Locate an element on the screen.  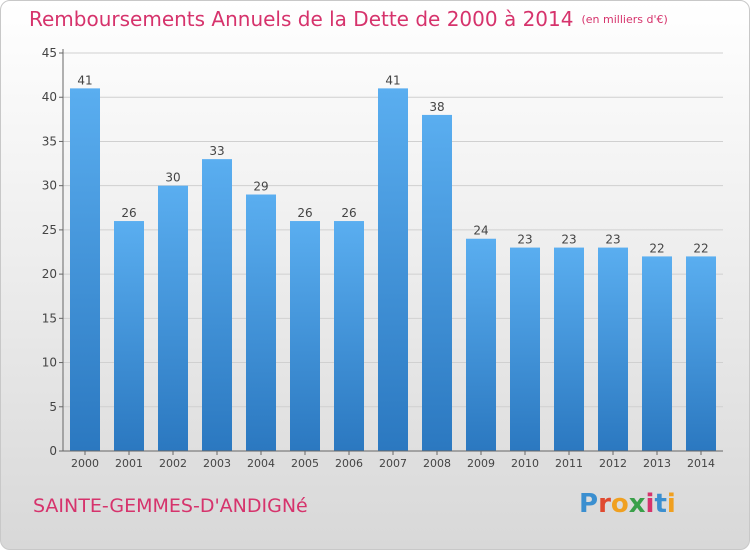
x-tick-label: 2004 is located at coordinates (261, 463).